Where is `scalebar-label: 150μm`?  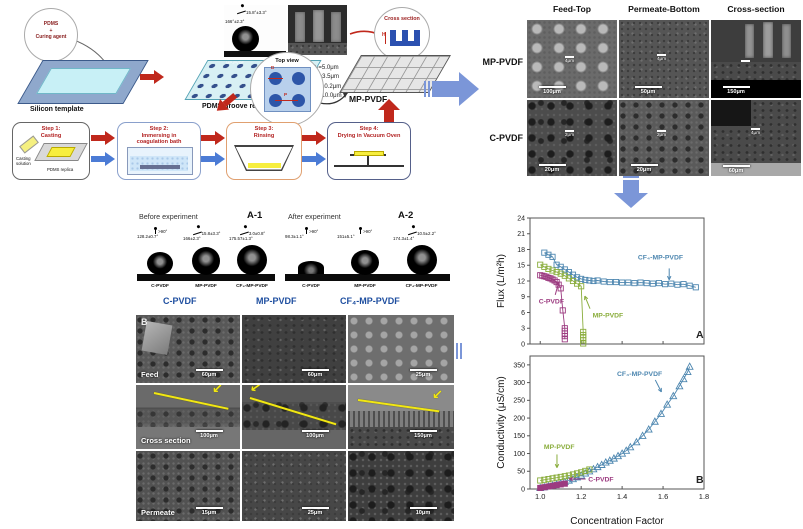
scalebar-label: 150μm is located at coordinates (423, 436).